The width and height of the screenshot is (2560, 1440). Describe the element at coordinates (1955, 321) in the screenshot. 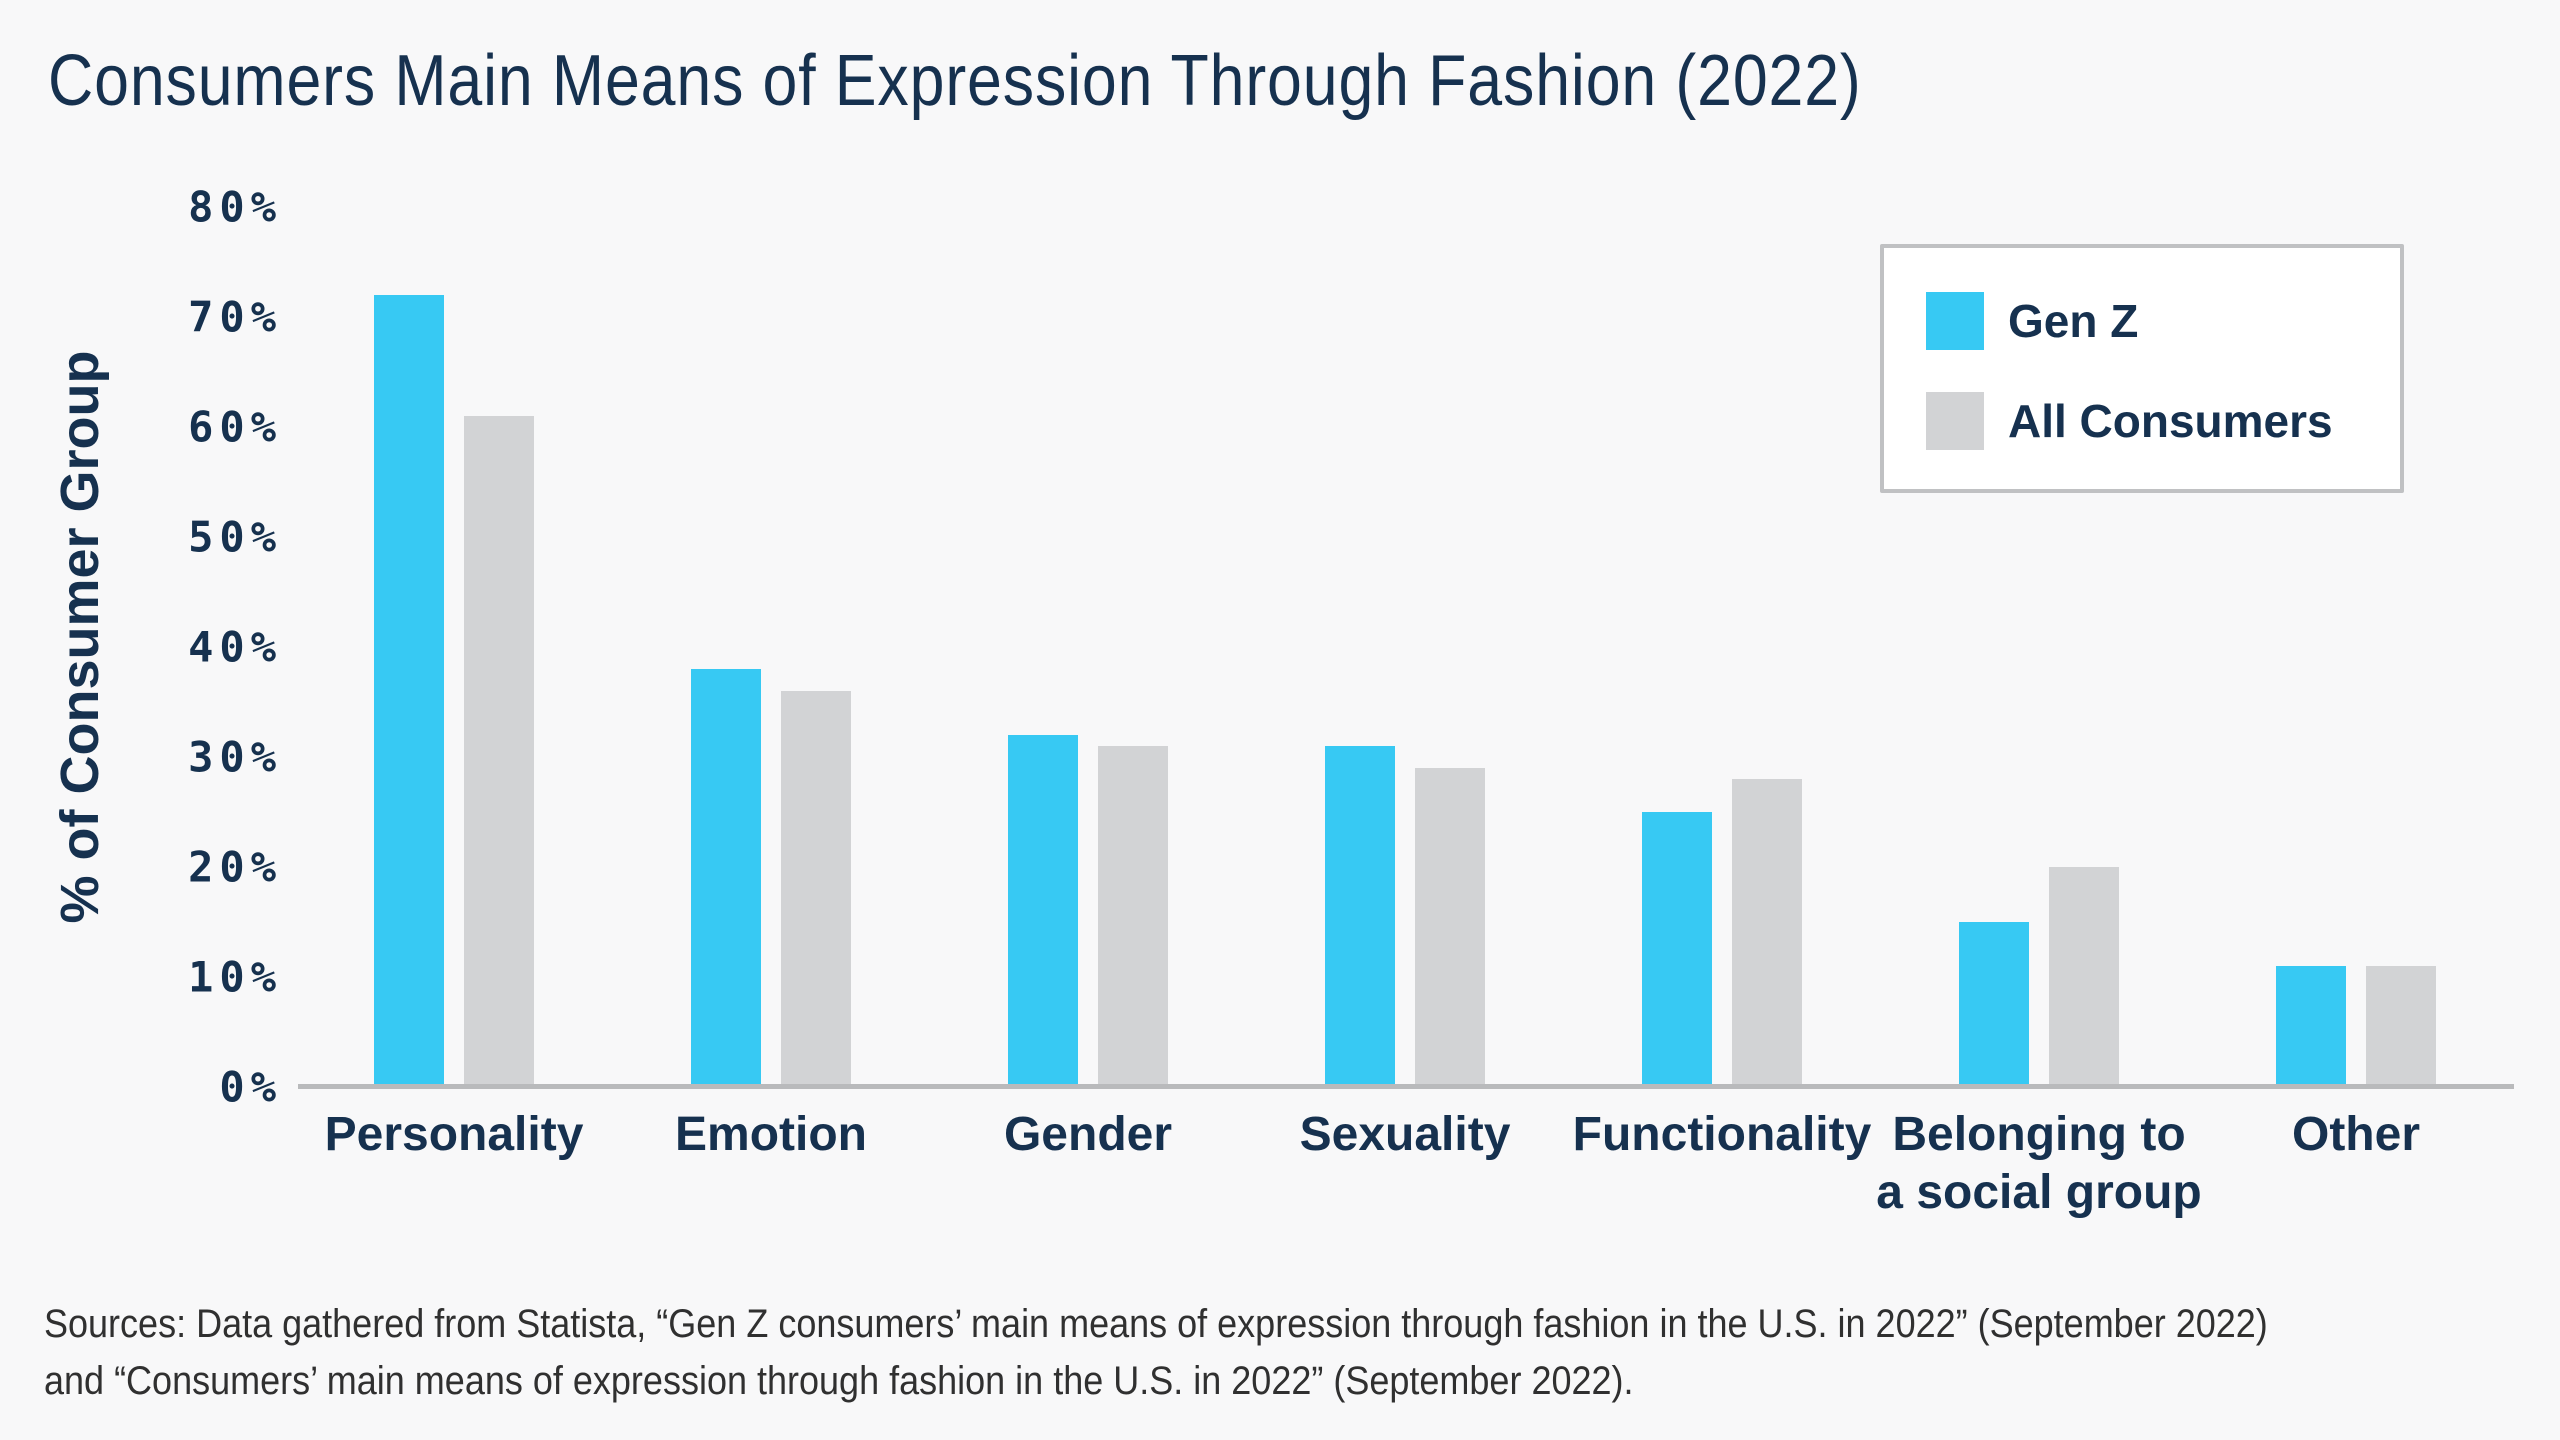

I see `legend-swatch-gen-z` at that location.